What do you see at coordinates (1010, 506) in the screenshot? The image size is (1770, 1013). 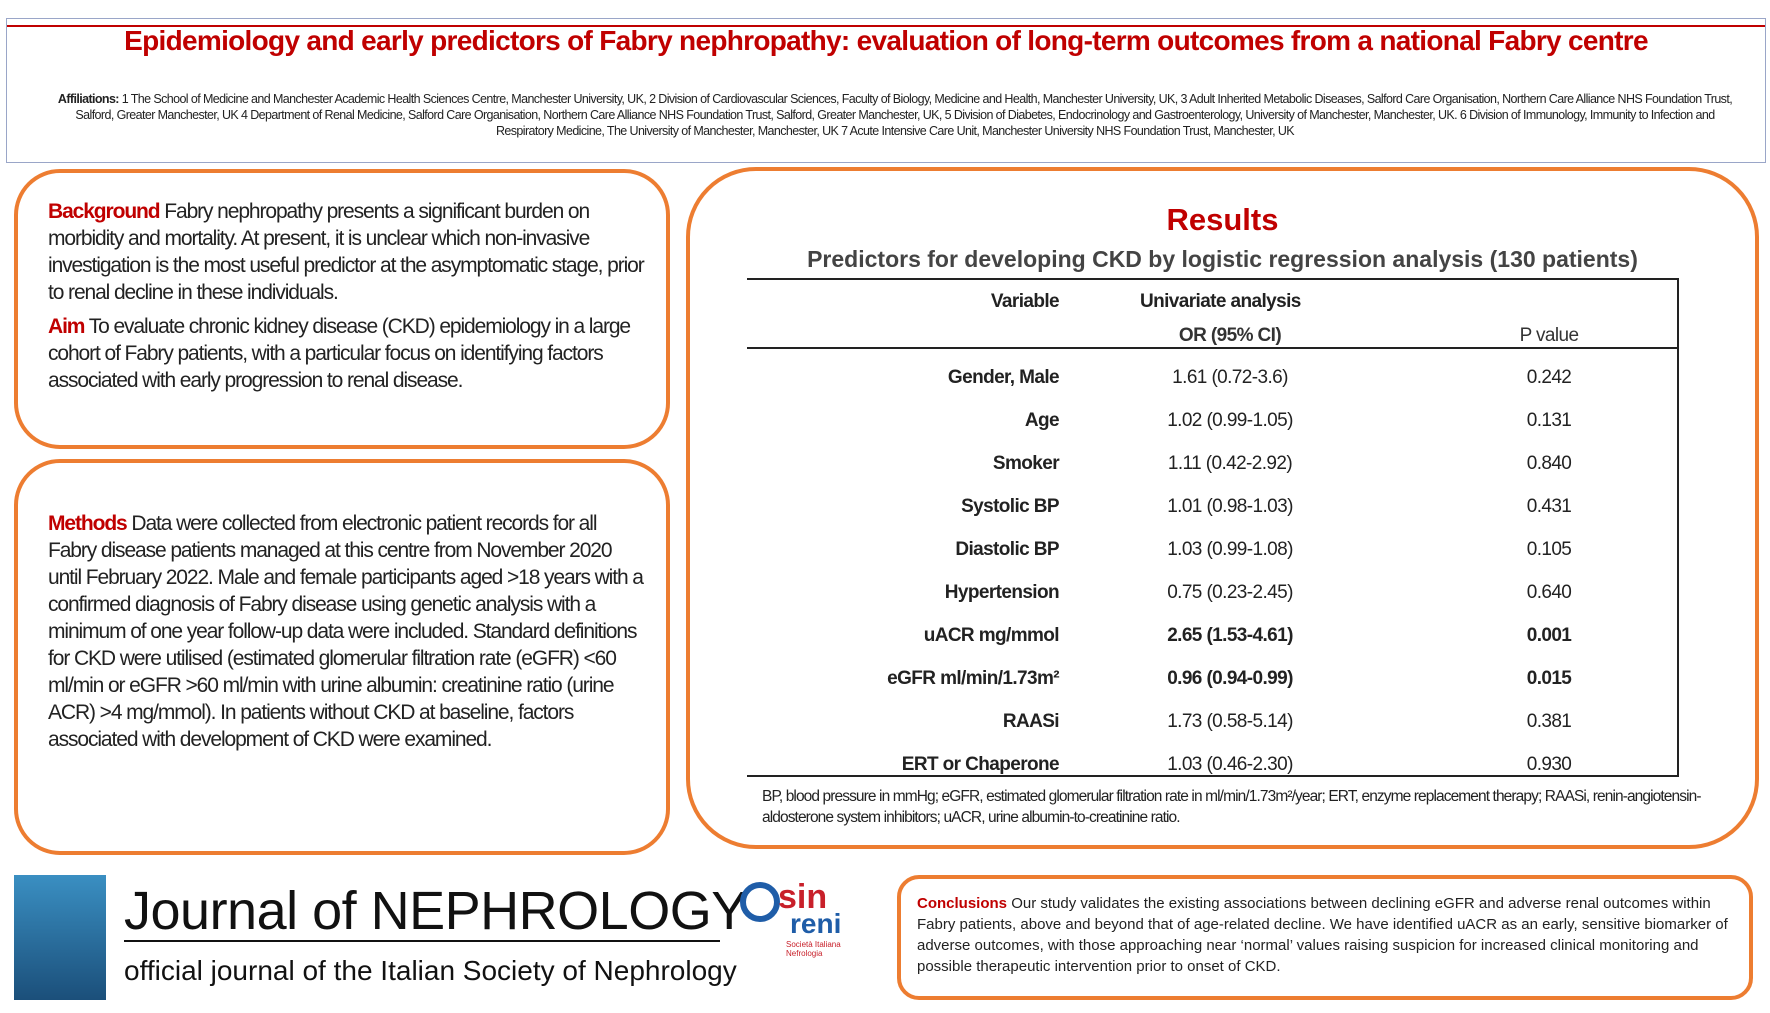 I see `row-variable: Systolic BP` at bounding box center [1010, 506].